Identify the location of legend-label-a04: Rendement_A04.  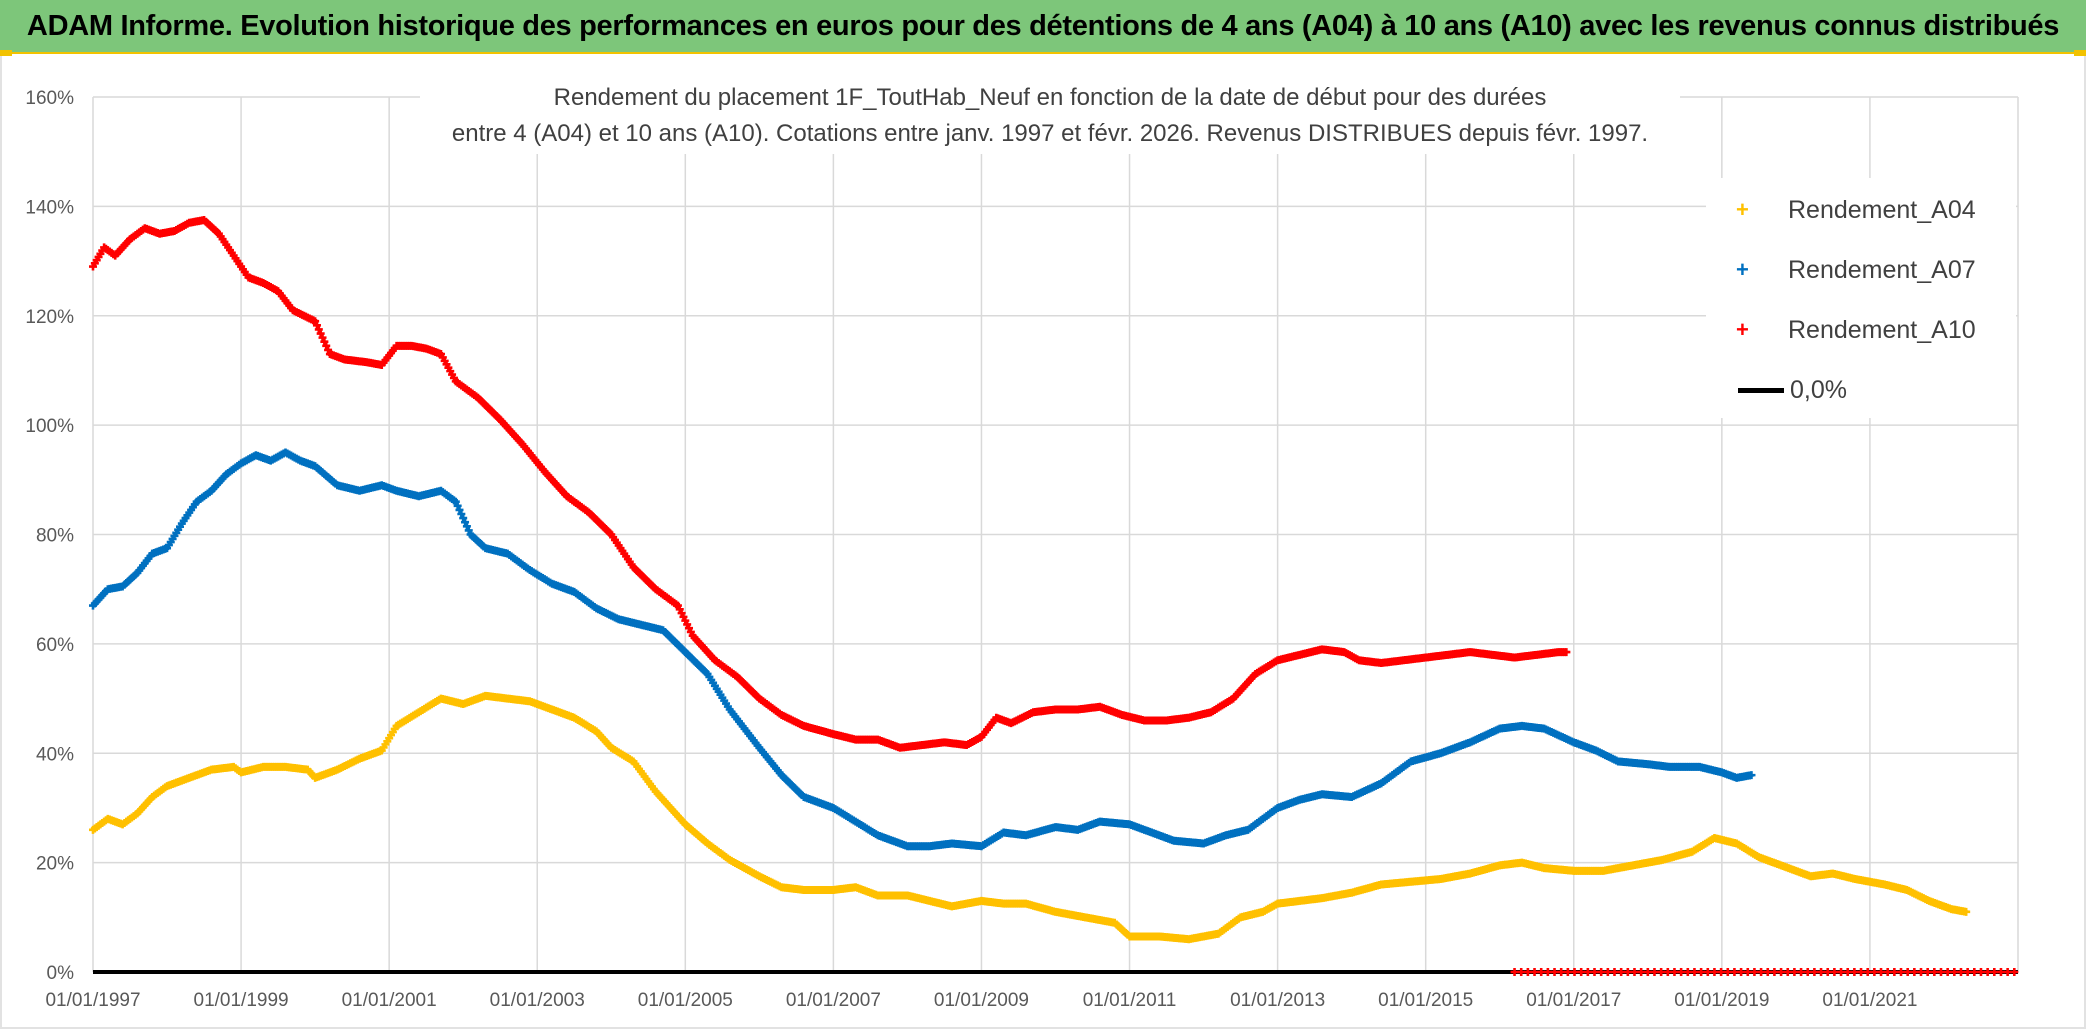
(1882, 209).